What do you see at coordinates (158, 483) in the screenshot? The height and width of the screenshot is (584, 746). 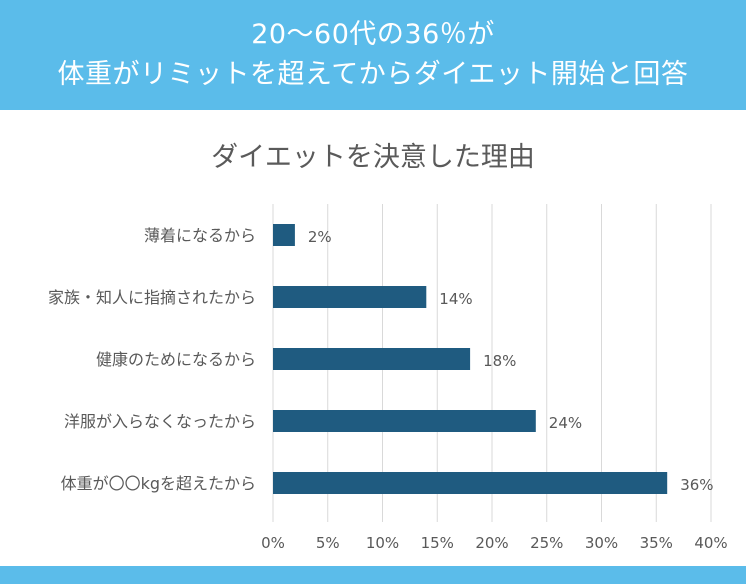 I see `category-label: 体重が〇〇kgを超えたから` at bounding box center [158, 483].